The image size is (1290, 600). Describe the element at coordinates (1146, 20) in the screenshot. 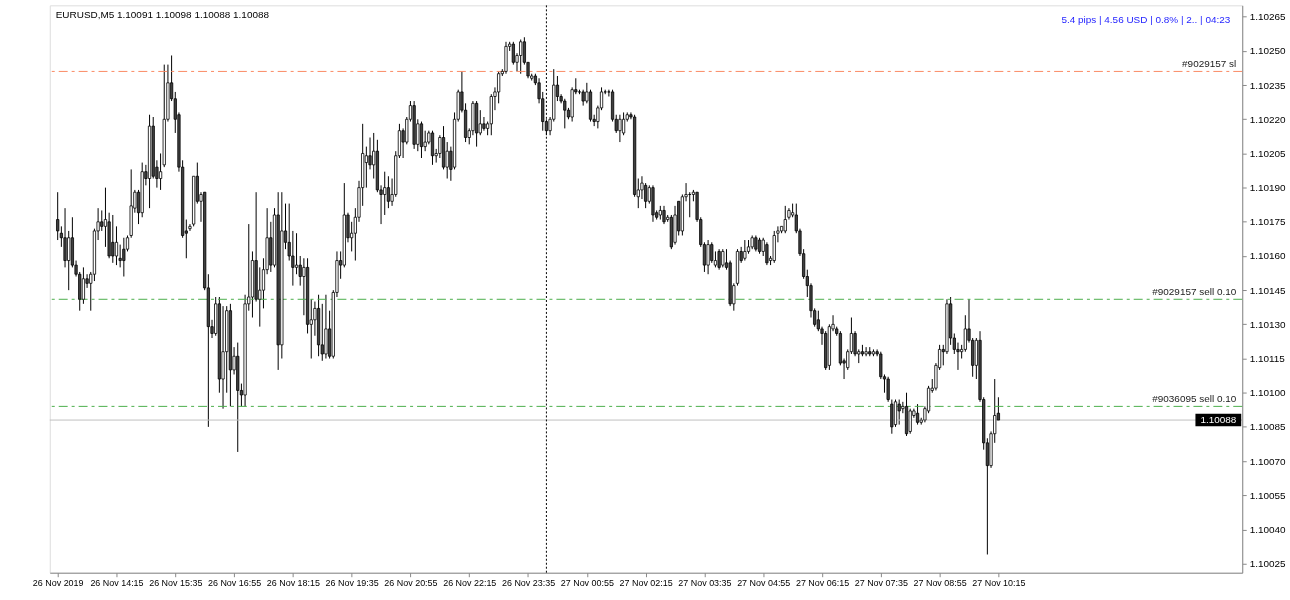

I see `annotation: 5.4 pips | 4.56 USD | 0.8% | 2.. | 04:23` at that location.